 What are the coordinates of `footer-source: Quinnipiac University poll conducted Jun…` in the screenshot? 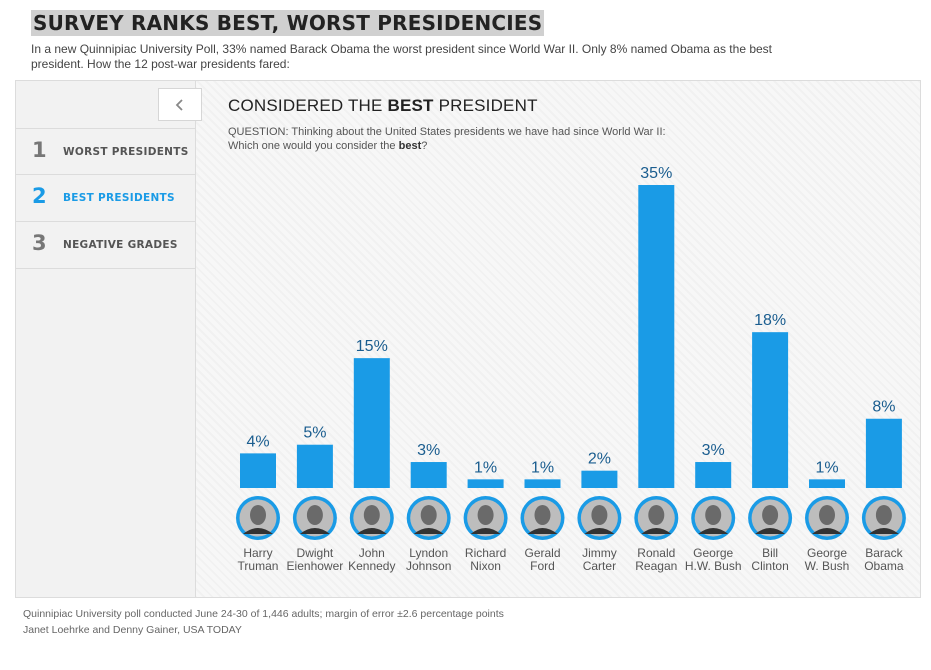 It's located at (263, 614).